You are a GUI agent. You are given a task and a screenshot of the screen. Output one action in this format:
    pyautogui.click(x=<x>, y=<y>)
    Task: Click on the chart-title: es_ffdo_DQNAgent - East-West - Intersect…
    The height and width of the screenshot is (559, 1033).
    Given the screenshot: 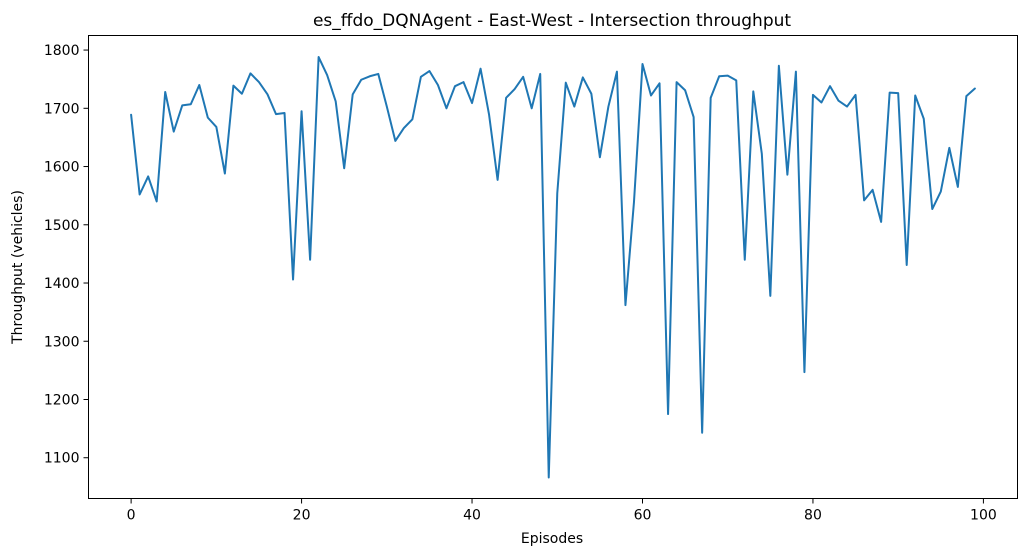 What is the action you would take?
    pyautogui.click(x=552, y=21)
    